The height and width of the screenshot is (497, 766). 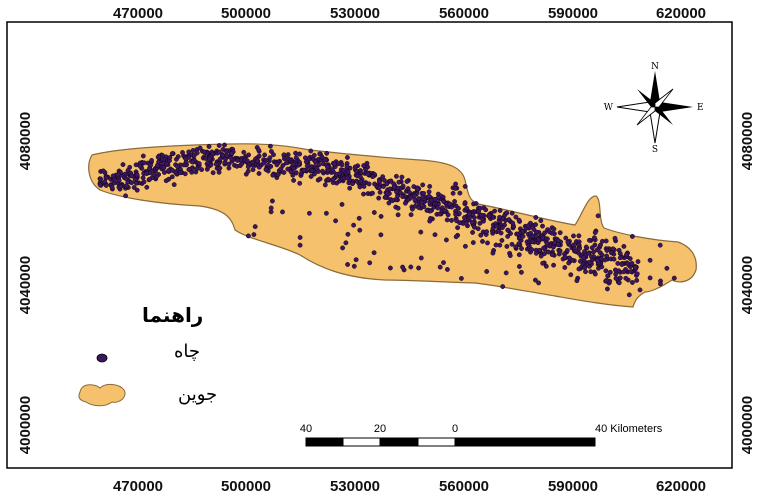 What do you see at coordinates (306, 429) in the screenshot?
I see `scale-label-40-left: 40` at bounding box center [306, 429].